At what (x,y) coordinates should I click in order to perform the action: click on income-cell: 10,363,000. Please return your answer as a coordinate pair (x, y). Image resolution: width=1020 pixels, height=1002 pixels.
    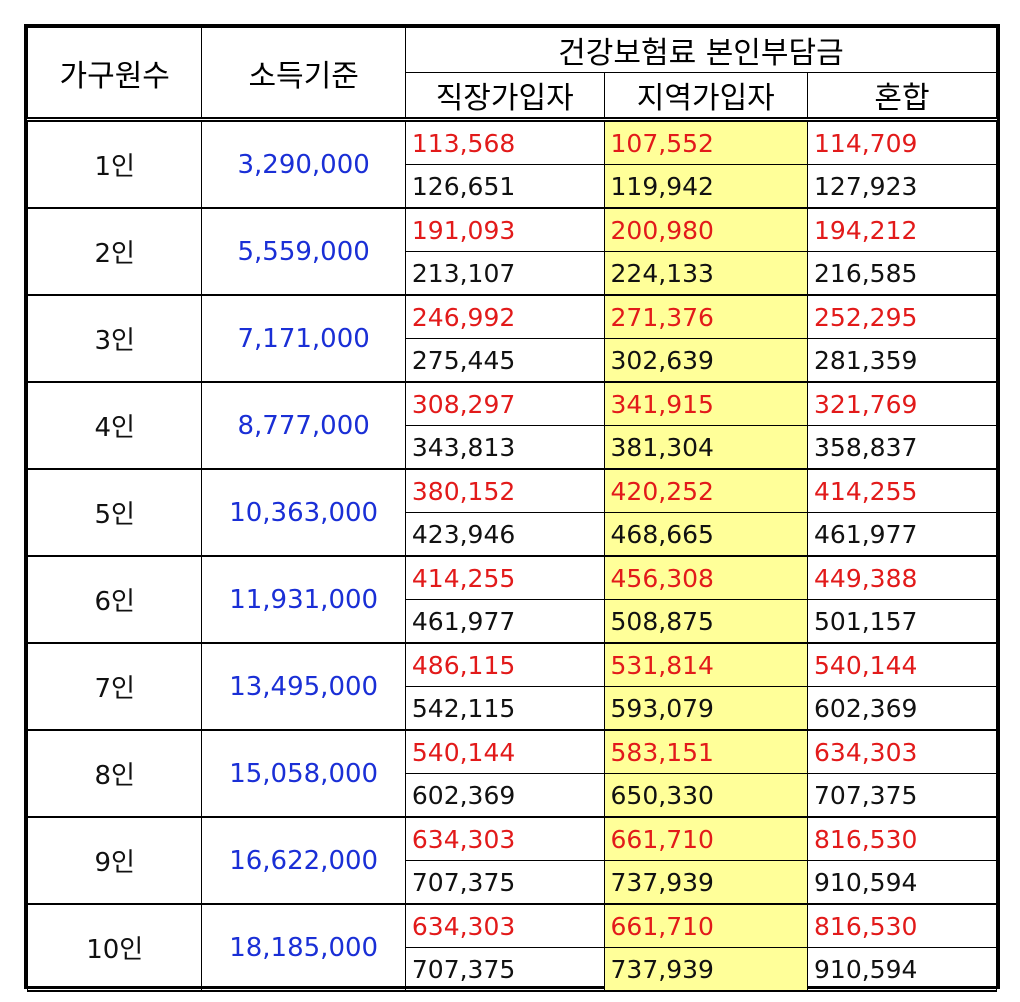
    Looking at the image, I should click on (303, 512).